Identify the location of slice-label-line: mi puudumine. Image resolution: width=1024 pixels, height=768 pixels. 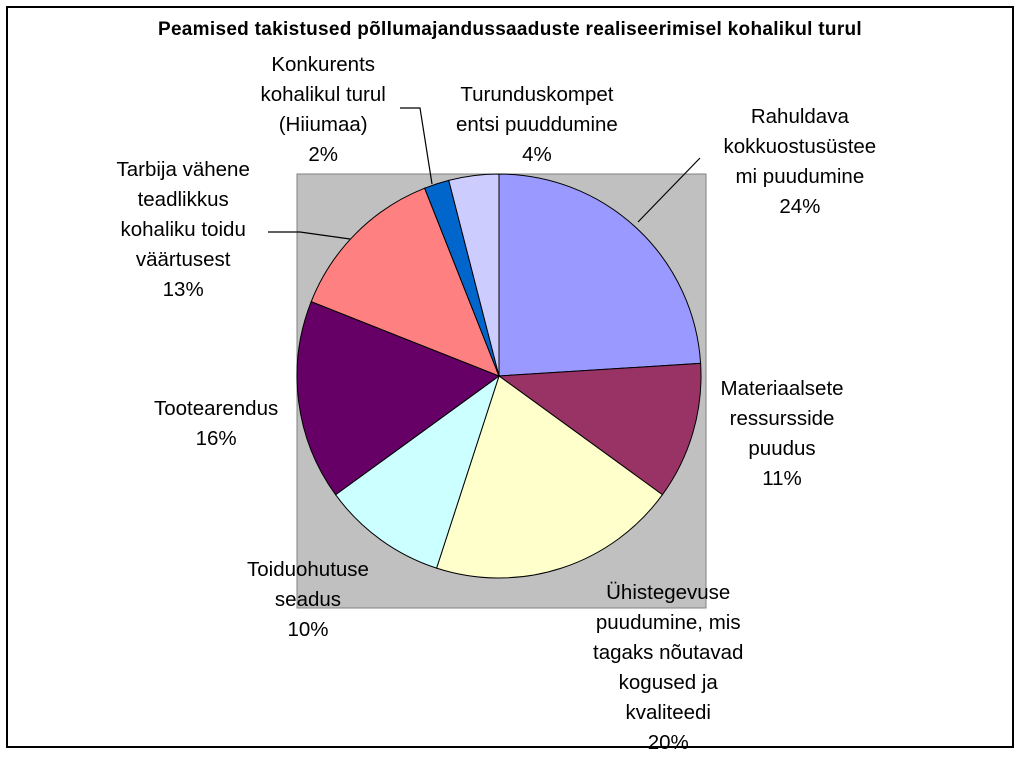
(800, 176).